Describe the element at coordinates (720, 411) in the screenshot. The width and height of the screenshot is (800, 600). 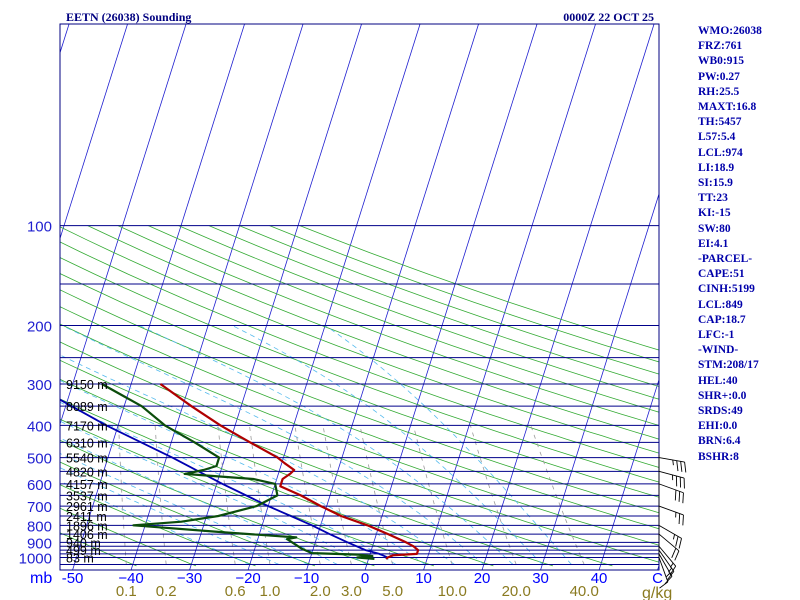
I see `side-panel-line: SRDS:49` at that location.